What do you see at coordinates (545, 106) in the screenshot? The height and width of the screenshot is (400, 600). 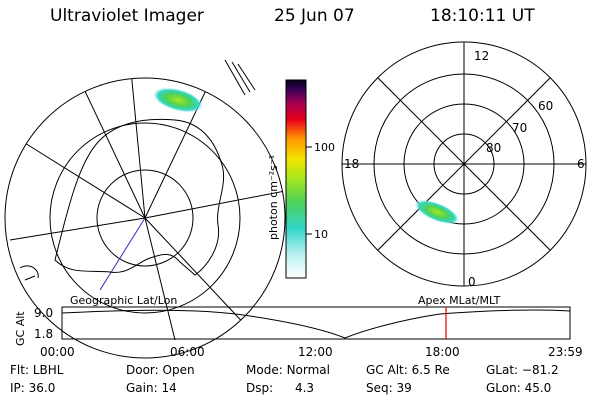 I see `mlat-label-60: 60` at bounding box center [545, 106].